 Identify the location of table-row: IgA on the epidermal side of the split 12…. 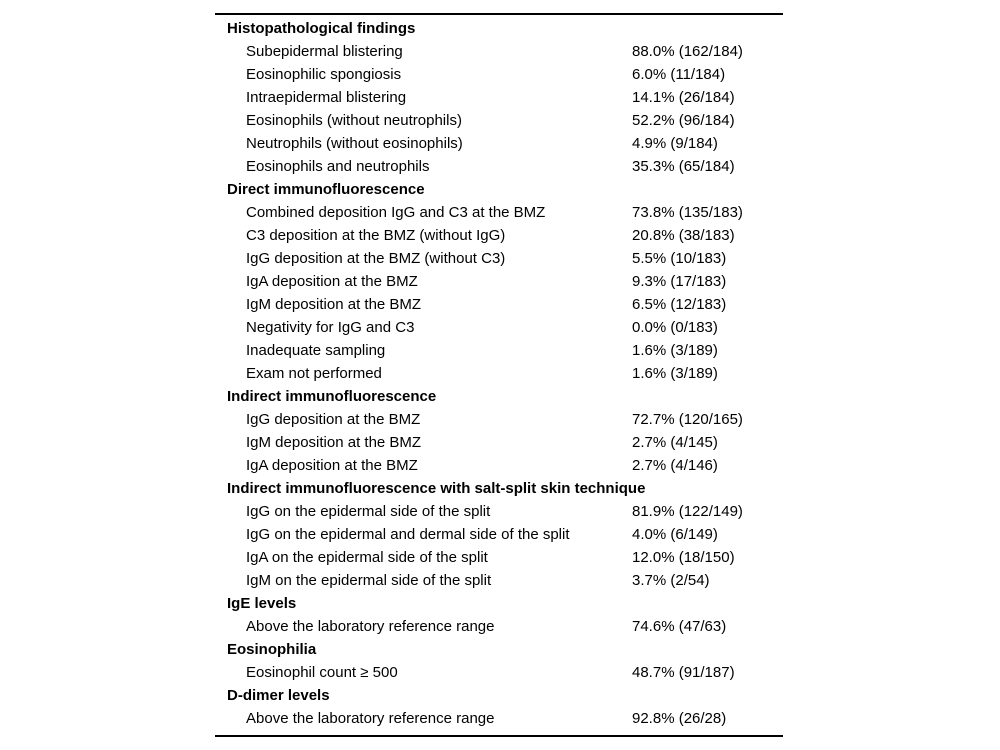
(499, 557).